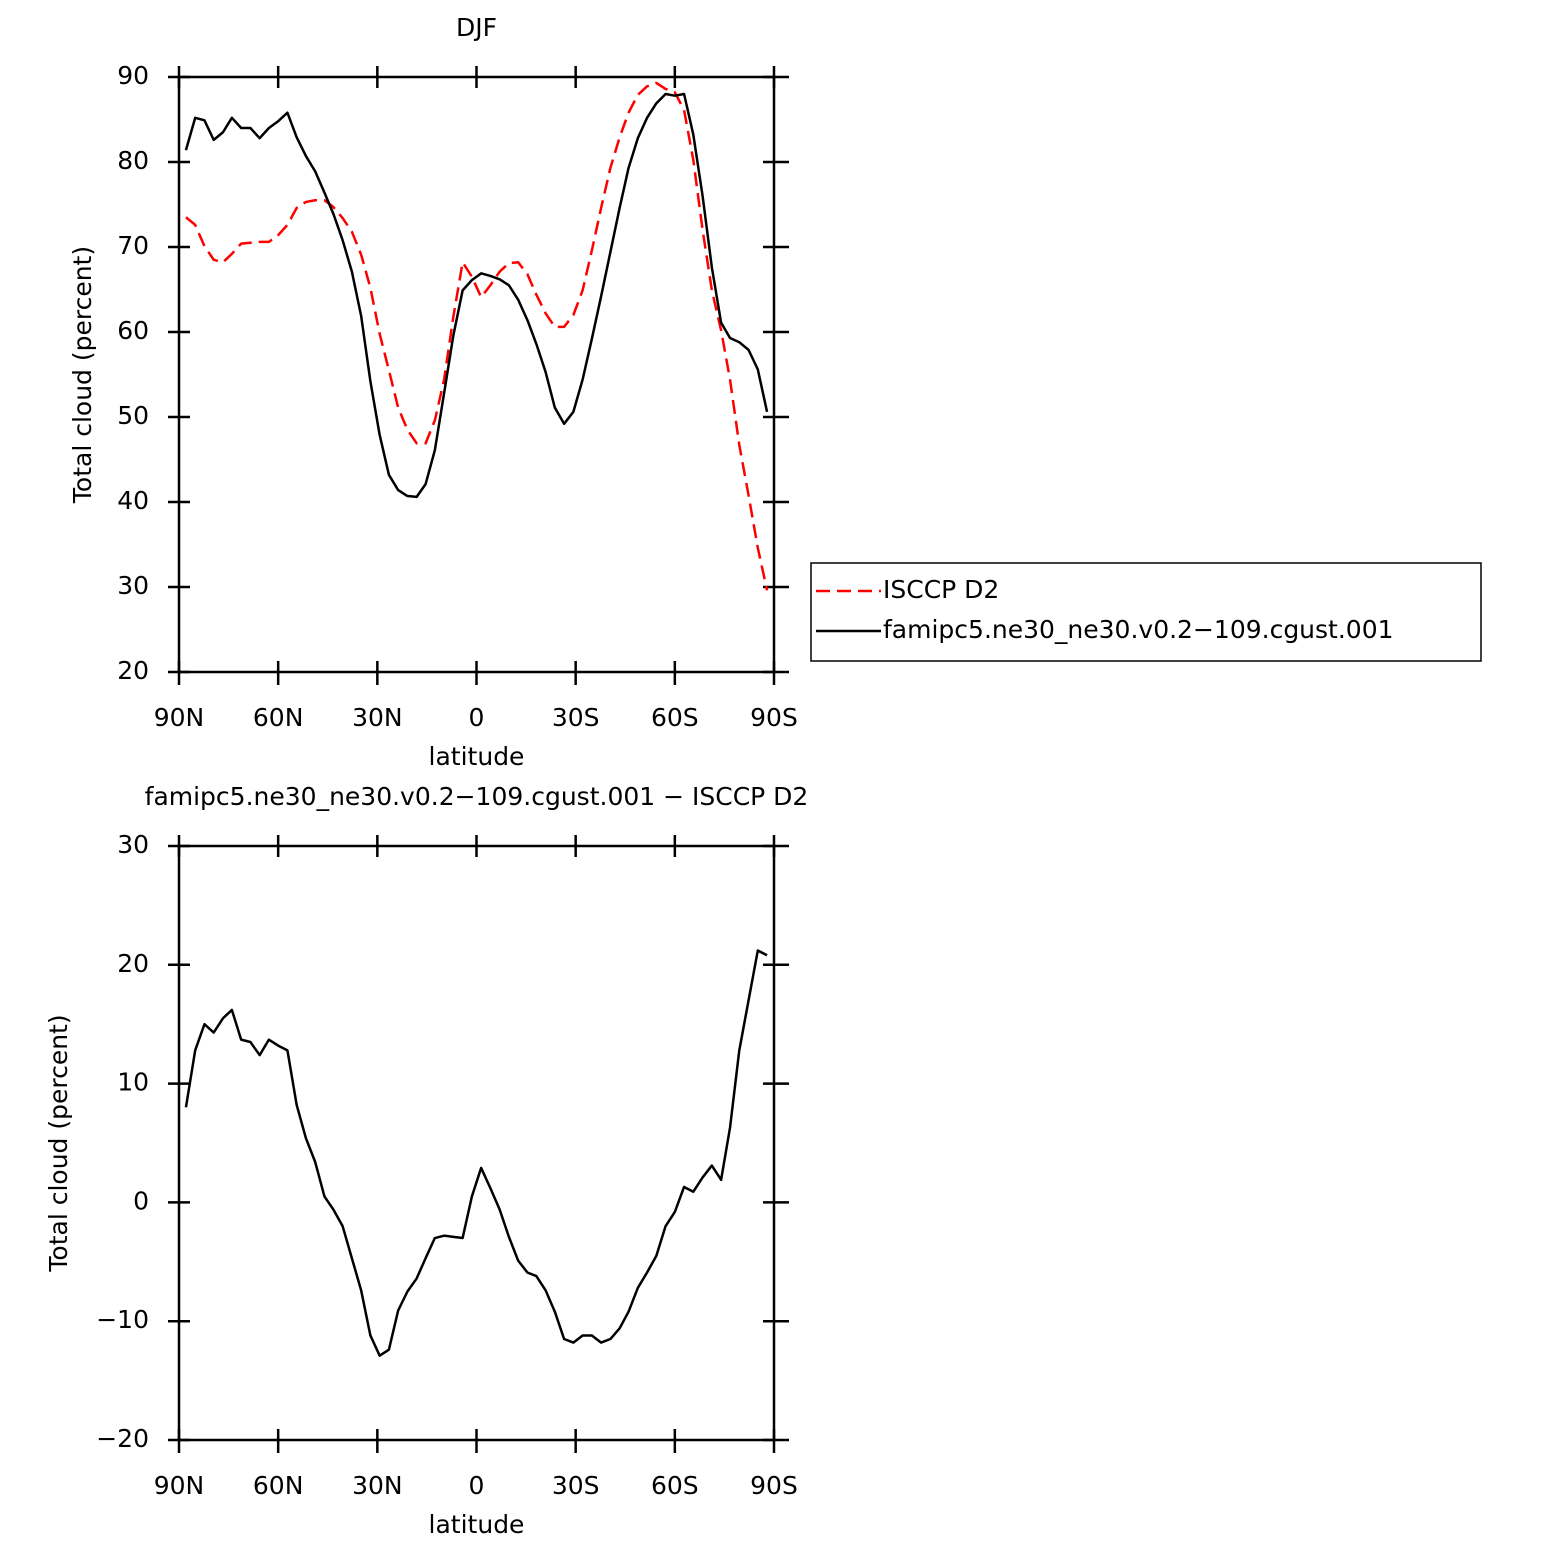  Describe the element at coordinates (133, 500) in the screenshot. I see `y-tick-label: 40` at that location.